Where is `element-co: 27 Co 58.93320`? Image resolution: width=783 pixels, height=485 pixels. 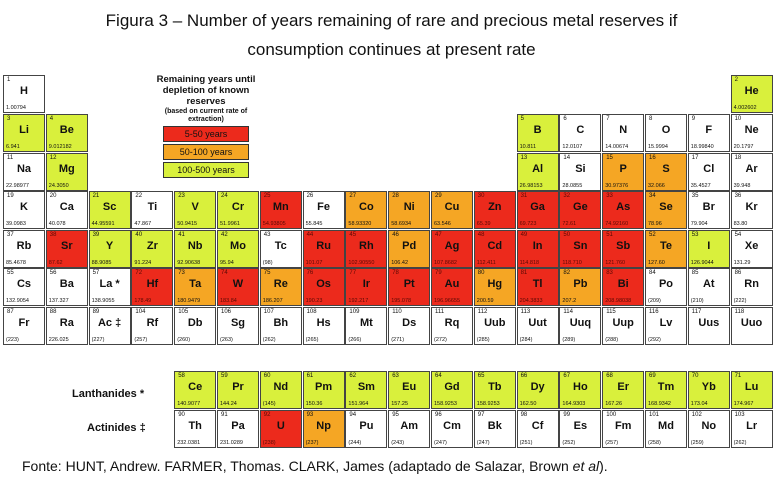
element-co: 27 Co 58.93320 is located at coordinates (366, 210).